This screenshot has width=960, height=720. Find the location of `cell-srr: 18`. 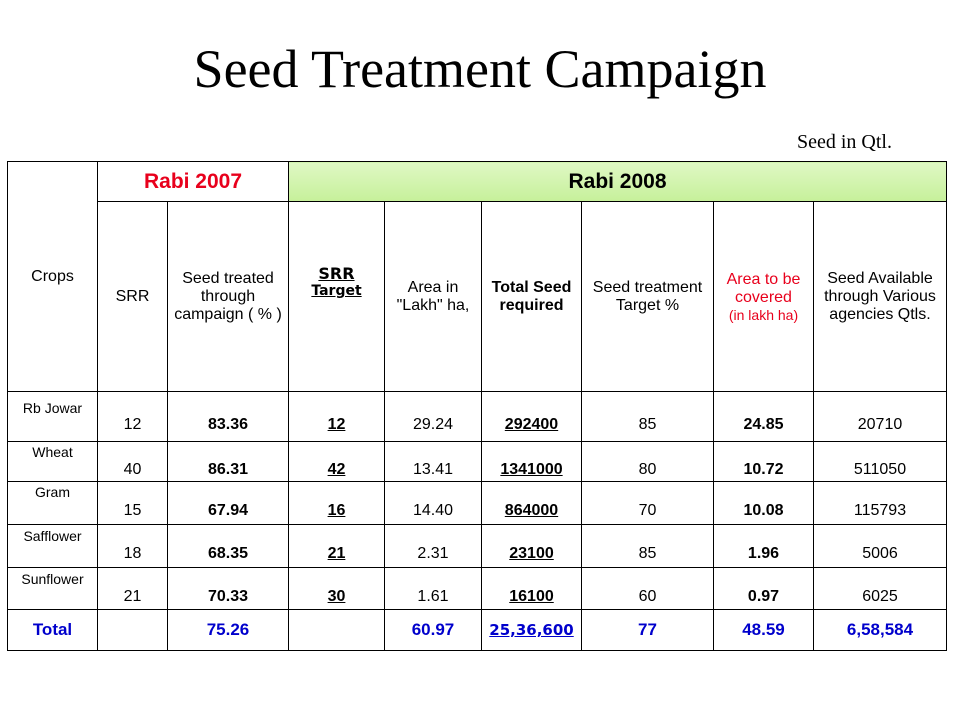

cell-srr: 18 is located at coordinates (132, 546).